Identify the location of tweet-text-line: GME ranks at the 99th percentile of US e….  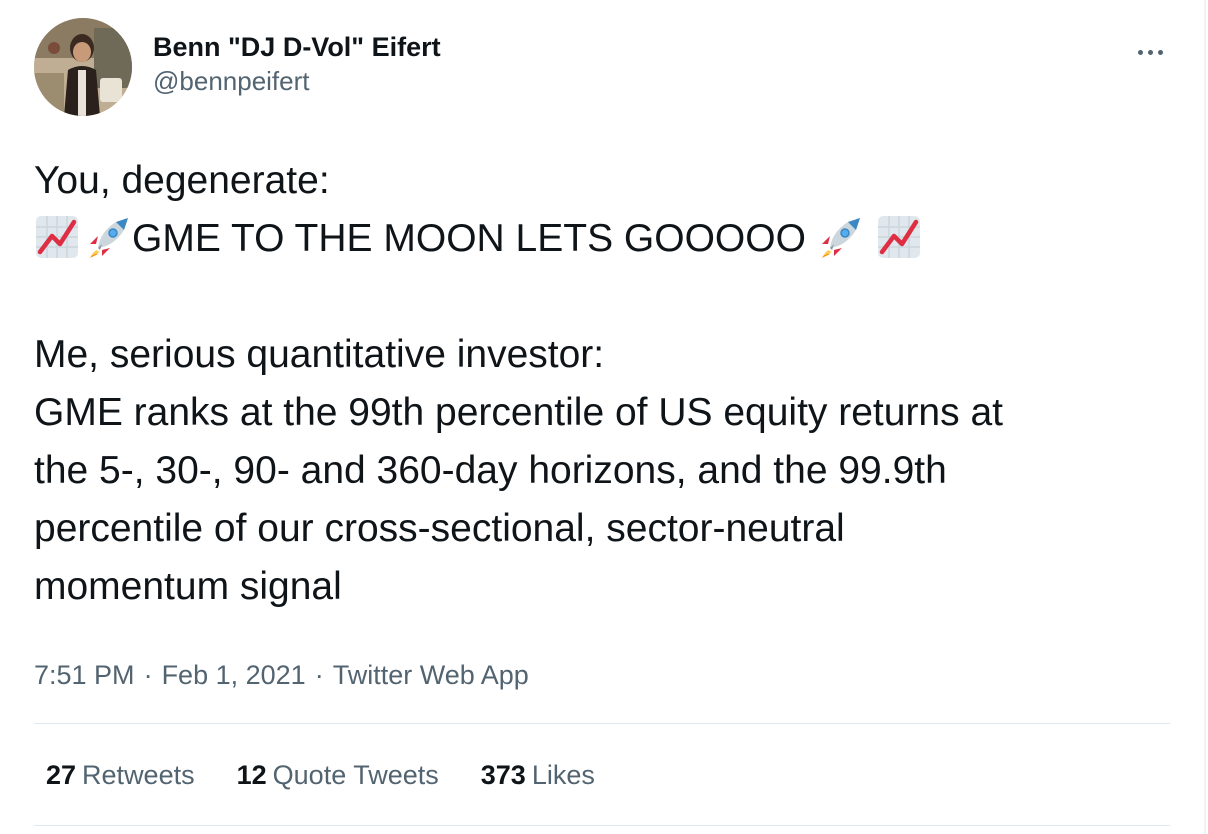
(518, 412).